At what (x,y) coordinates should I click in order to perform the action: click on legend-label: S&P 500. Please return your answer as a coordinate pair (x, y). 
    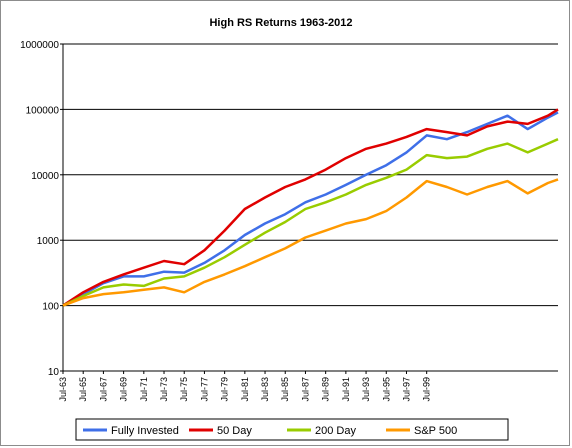
    Looking at the image, I should click on (435, 431).